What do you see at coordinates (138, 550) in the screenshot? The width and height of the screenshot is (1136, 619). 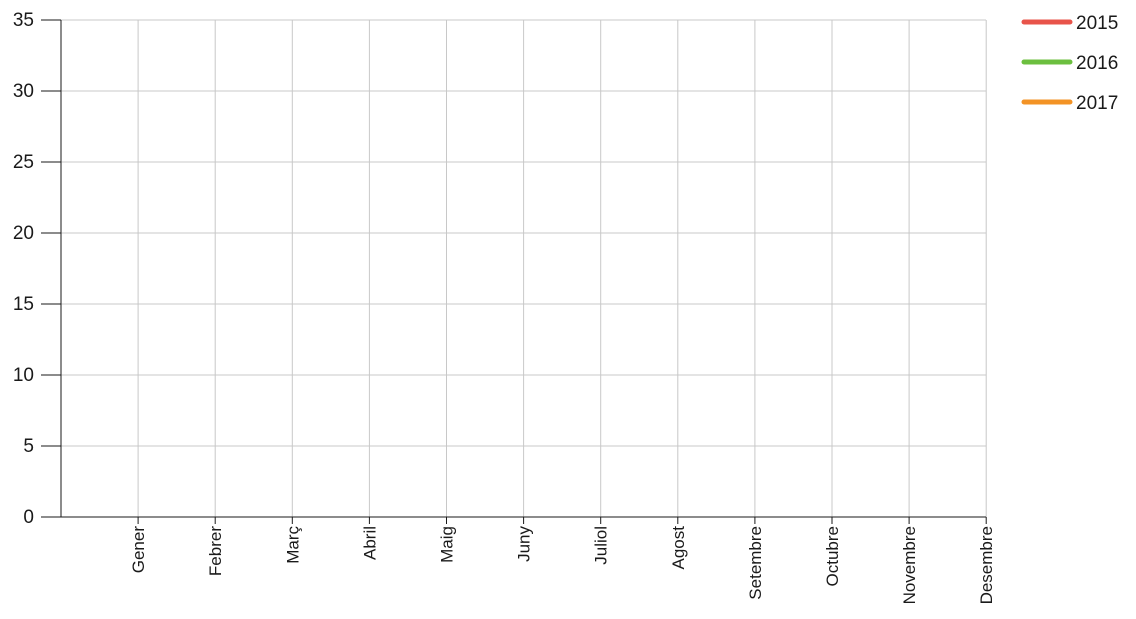 I see `x-tick-label: Gener` at bounding box center [138, 550].